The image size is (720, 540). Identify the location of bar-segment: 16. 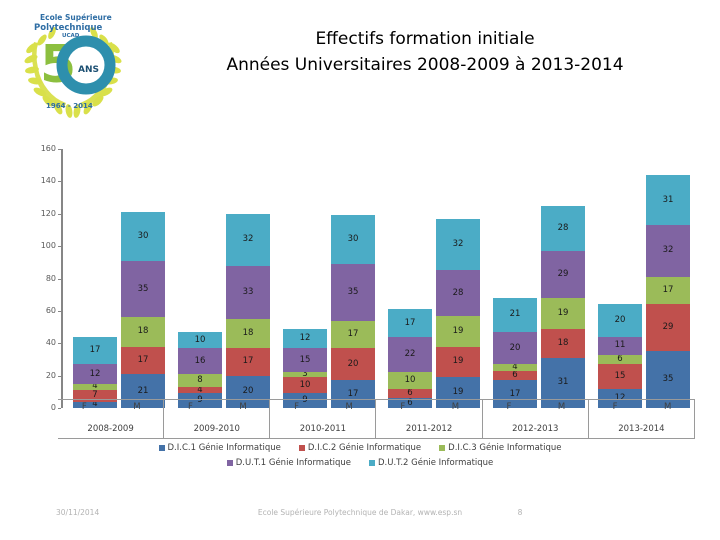
(200, 361).